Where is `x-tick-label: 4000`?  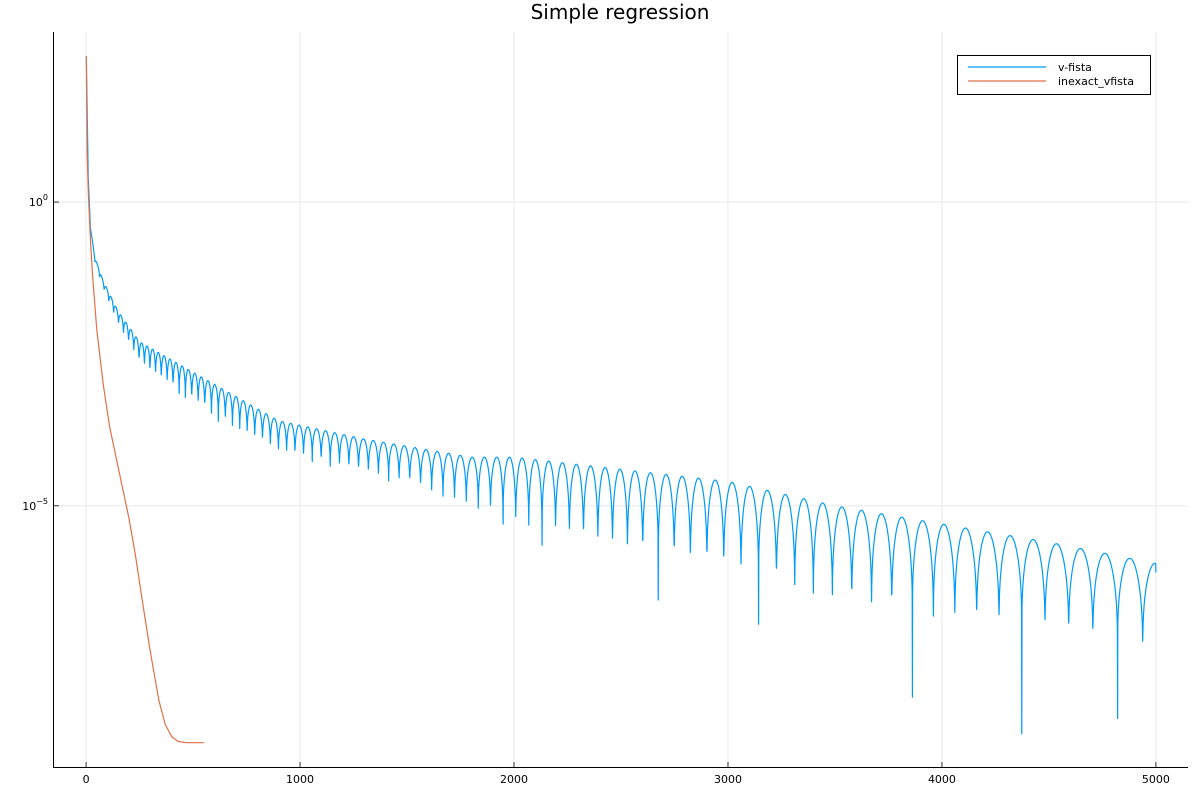 x-tick-label: 4000 is located at coordinates (942, 779).